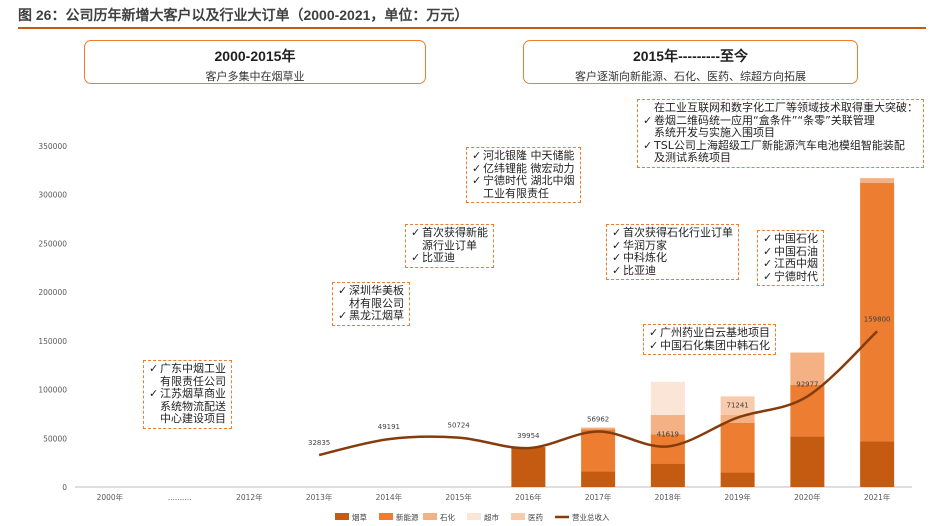 This screenshot has height=526, width=945. Describe the element at coordinates (529, 168) in the screenshot. I see `annotation-text: 亿纬锂能 微宏动力` at that location.